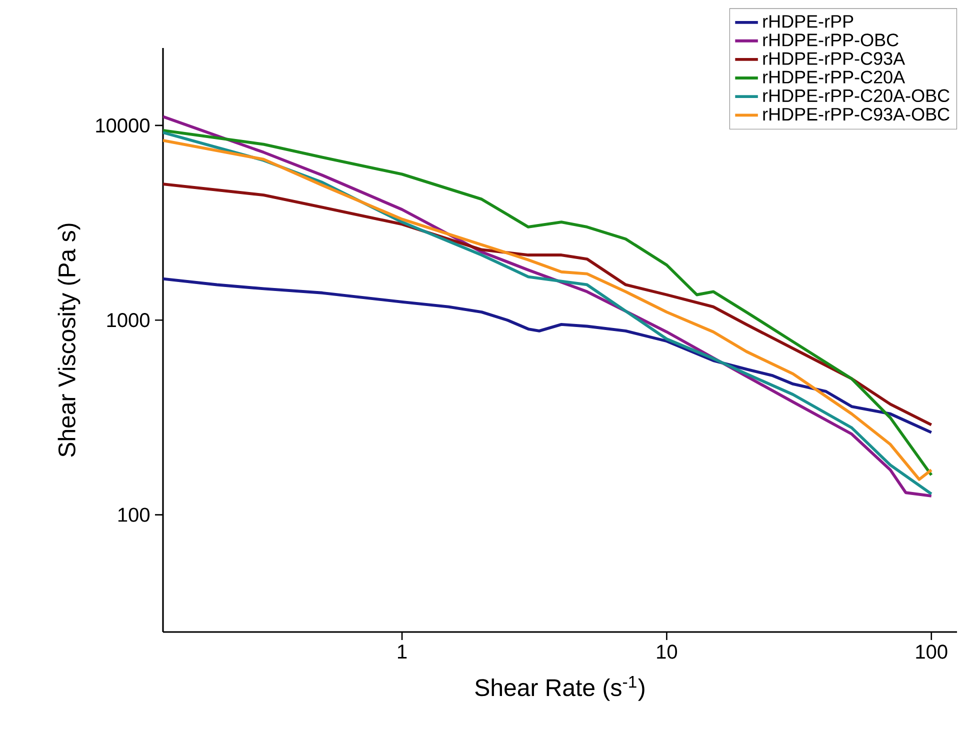 This screenshot has width=959, height=731. I want to click on y-axis-title: Shear Viscosity (Pa s), so click(69, 340).